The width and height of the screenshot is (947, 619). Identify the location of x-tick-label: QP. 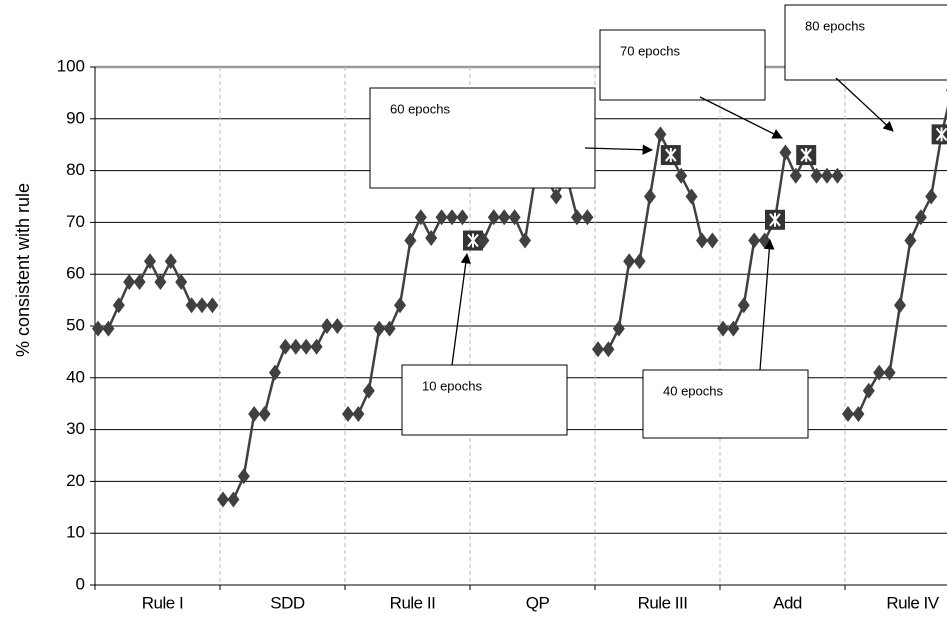
(538, 602).